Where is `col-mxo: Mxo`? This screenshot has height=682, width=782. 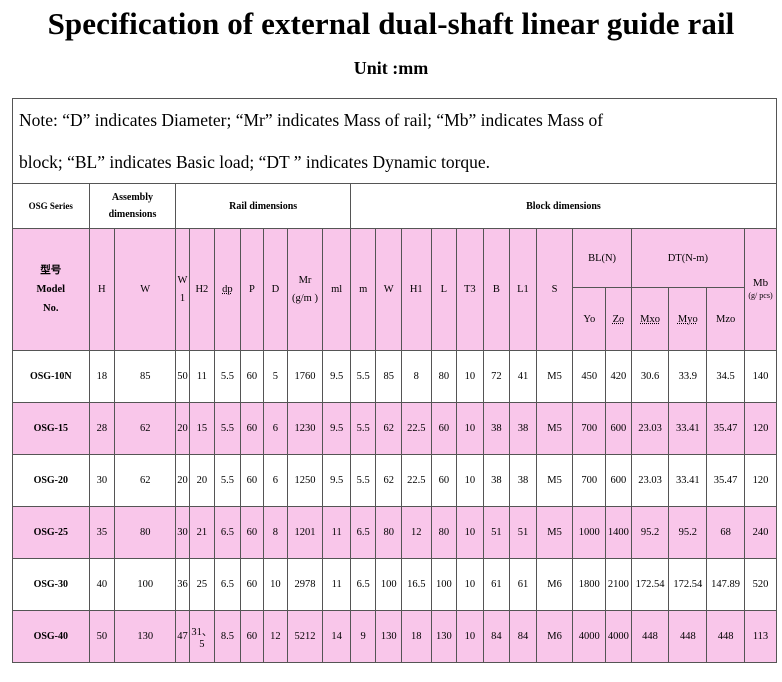 col-mxo: Mxo is located at coordinates (650, 319).